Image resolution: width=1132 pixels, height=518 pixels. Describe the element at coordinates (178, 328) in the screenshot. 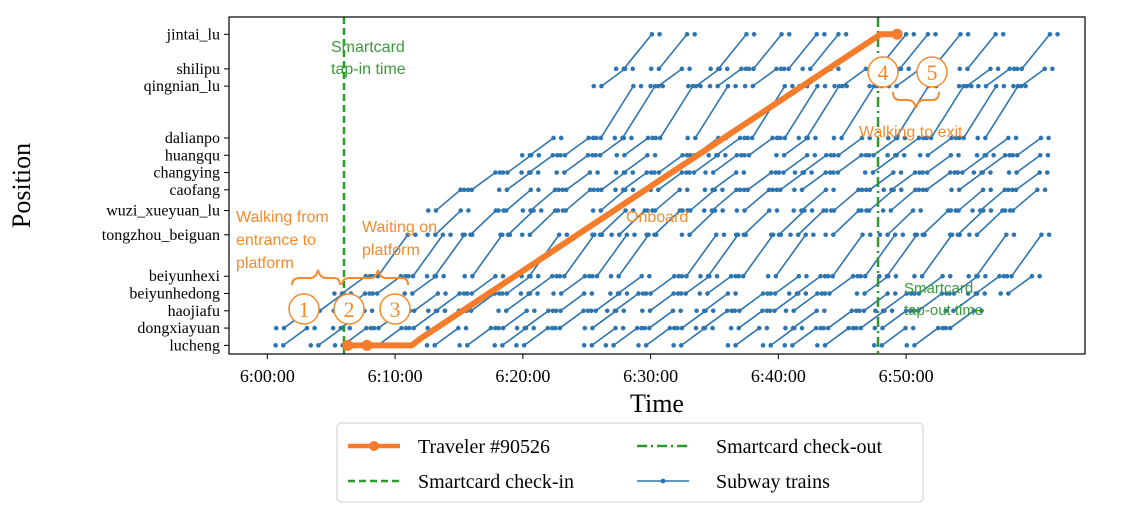

I see `y-tick-label-1: dongxiayuan` at that location.